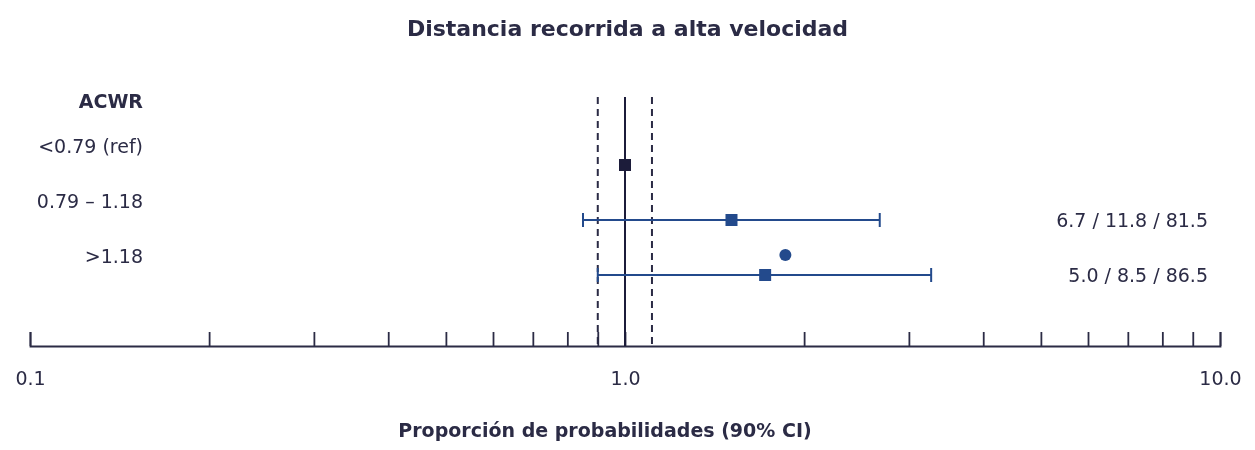 This screenshot has width=1255, height=450. What do you see at coordinates (30, 378) in the screenshot?
I see `x-tick-label: 0.1` at bounding box center [30, 378].